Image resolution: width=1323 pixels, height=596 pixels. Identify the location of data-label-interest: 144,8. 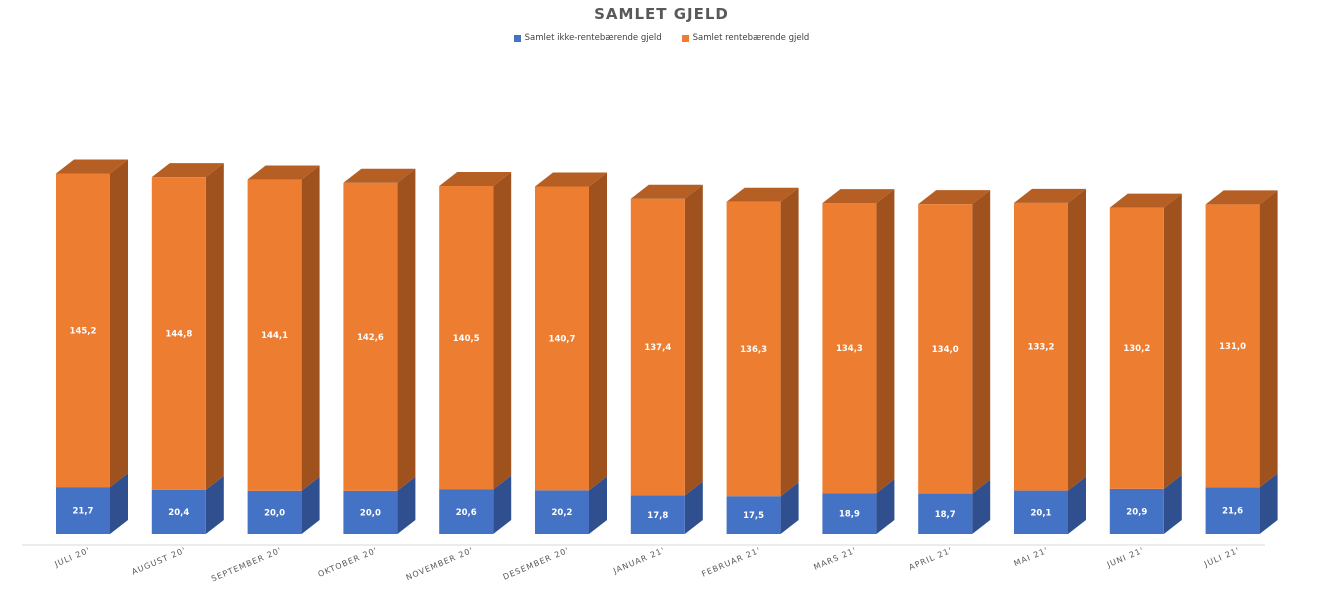
(178, 335).